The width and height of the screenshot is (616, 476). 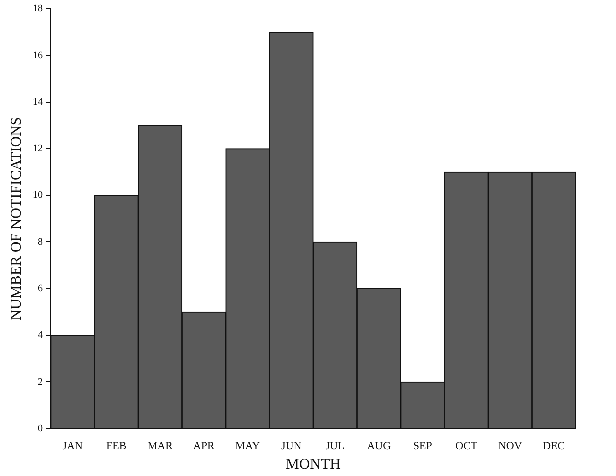 I want to click on y-tick-label: 14, so click(x=38, y=102).